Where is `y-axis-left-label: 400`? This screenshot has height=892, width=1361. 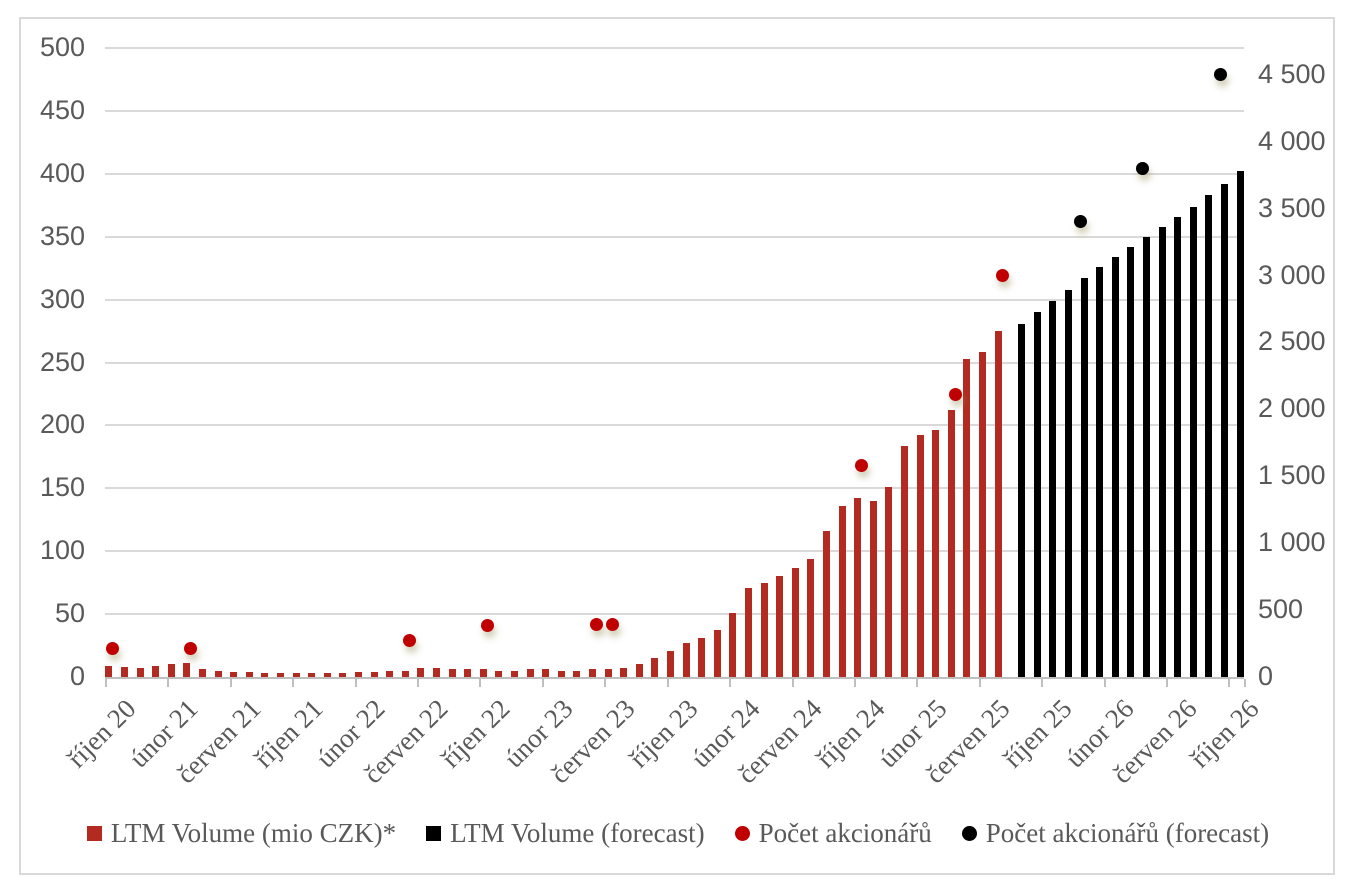 y-axis-left-label: 400 is located at coordinates (62, 173).